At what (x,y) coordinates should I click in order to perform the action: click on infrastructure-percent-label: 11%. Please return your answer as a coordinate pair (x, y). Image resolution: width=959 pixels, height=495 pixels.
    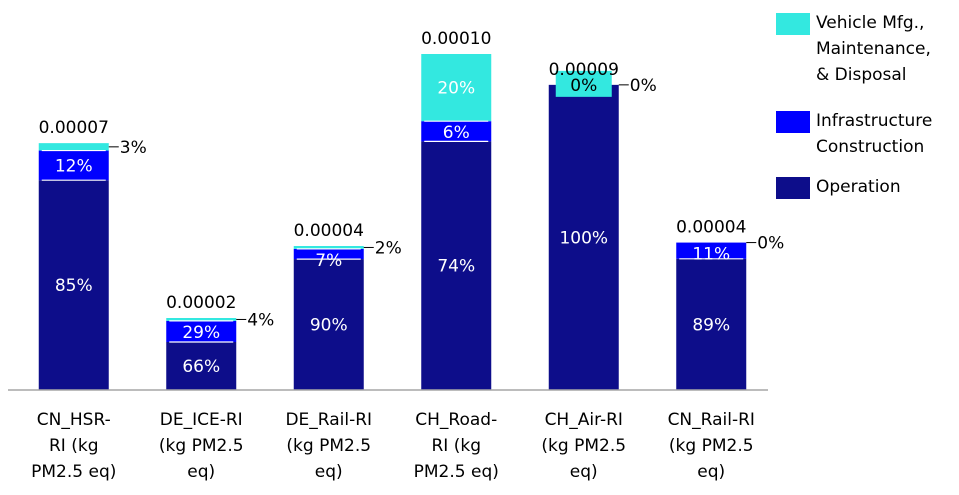
    Looking at the image, I should click on (711, 255).